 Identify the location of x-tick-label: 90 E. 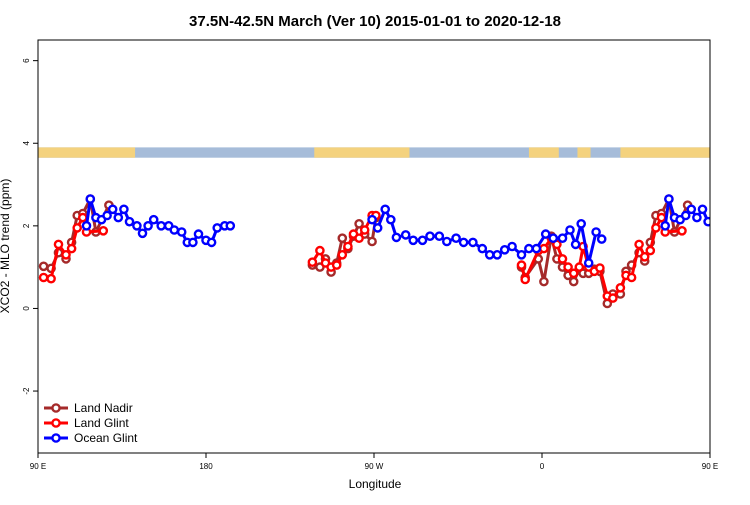
(710, 466).